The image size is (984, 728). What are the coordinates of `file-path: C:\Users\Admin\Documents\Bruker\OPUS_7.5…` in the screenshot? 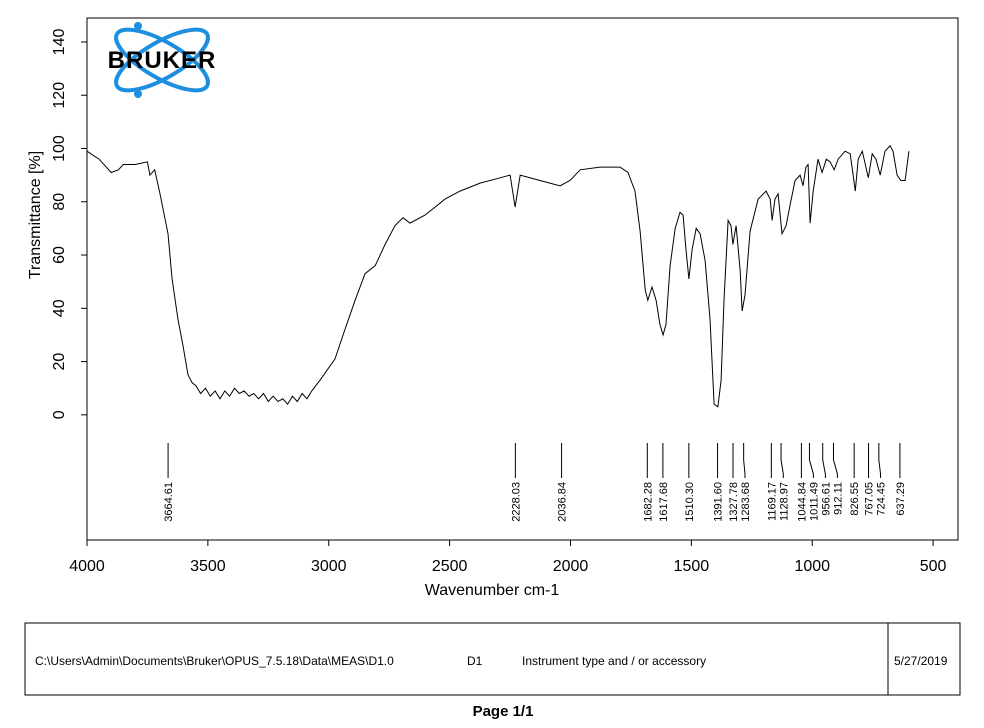 It's located at (214, 661).